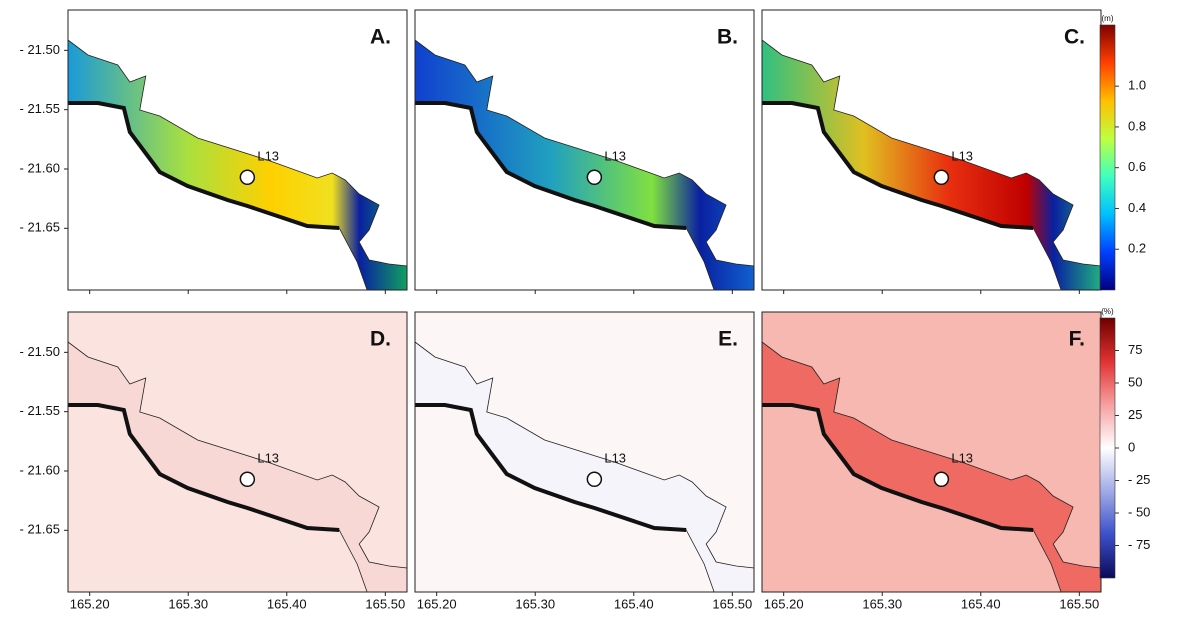 This screenshot has width=1187, height=620. What do you see at coordinates (380, 339) in the screenshot?
I see `panel-label: D.` at bounding box center [380, 339].